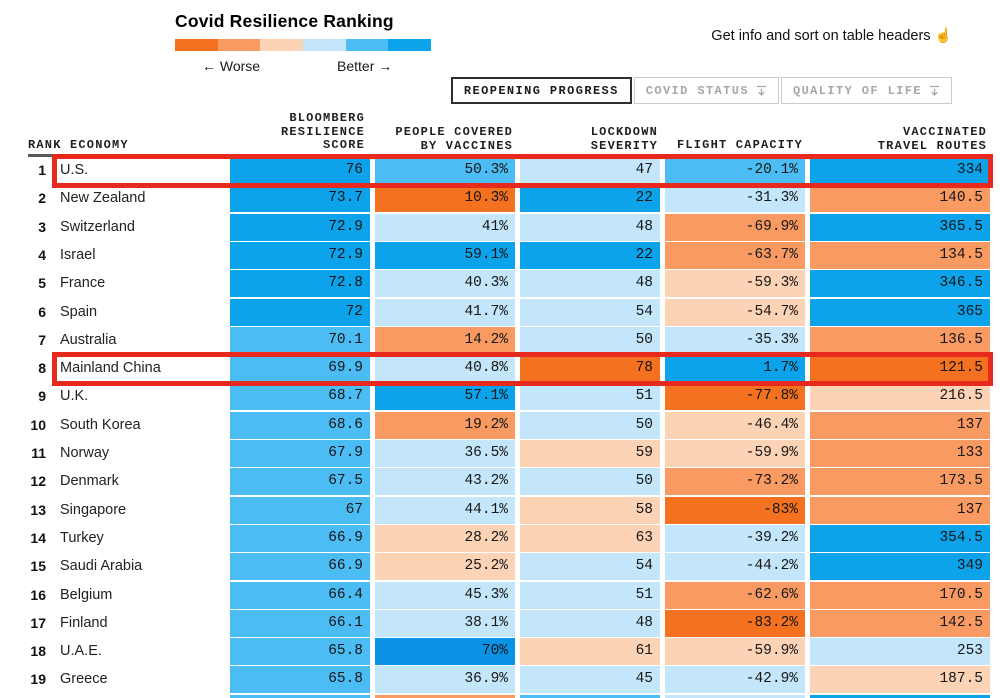 This screenshot has height=698, width=1000. What do you see at coordinates (735, 284) in the screenshot?
I see `cell-flight-capacity: -59.3%` at bounding box center [735, 284].